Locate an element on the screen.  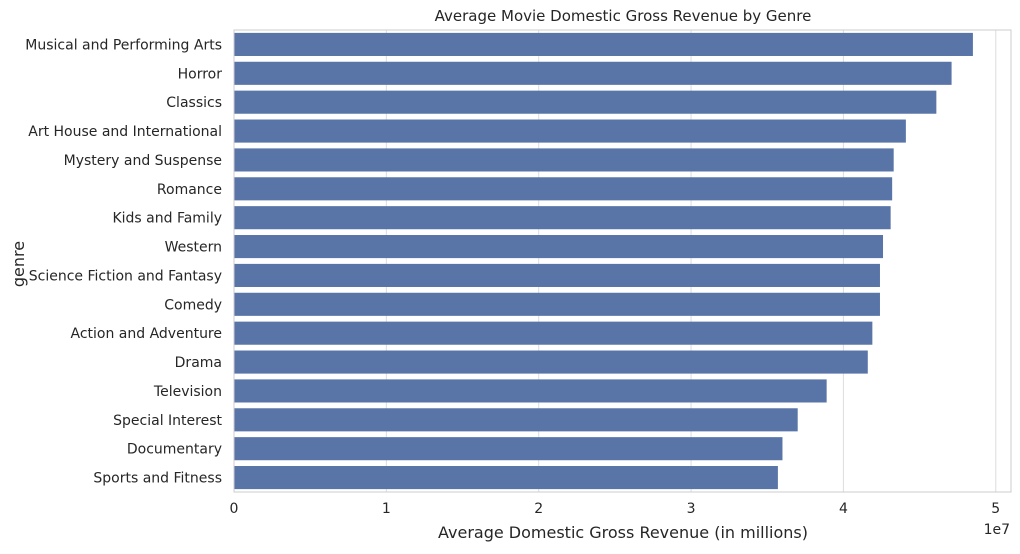
category-label: Horror is located at coordinates (200, 74).